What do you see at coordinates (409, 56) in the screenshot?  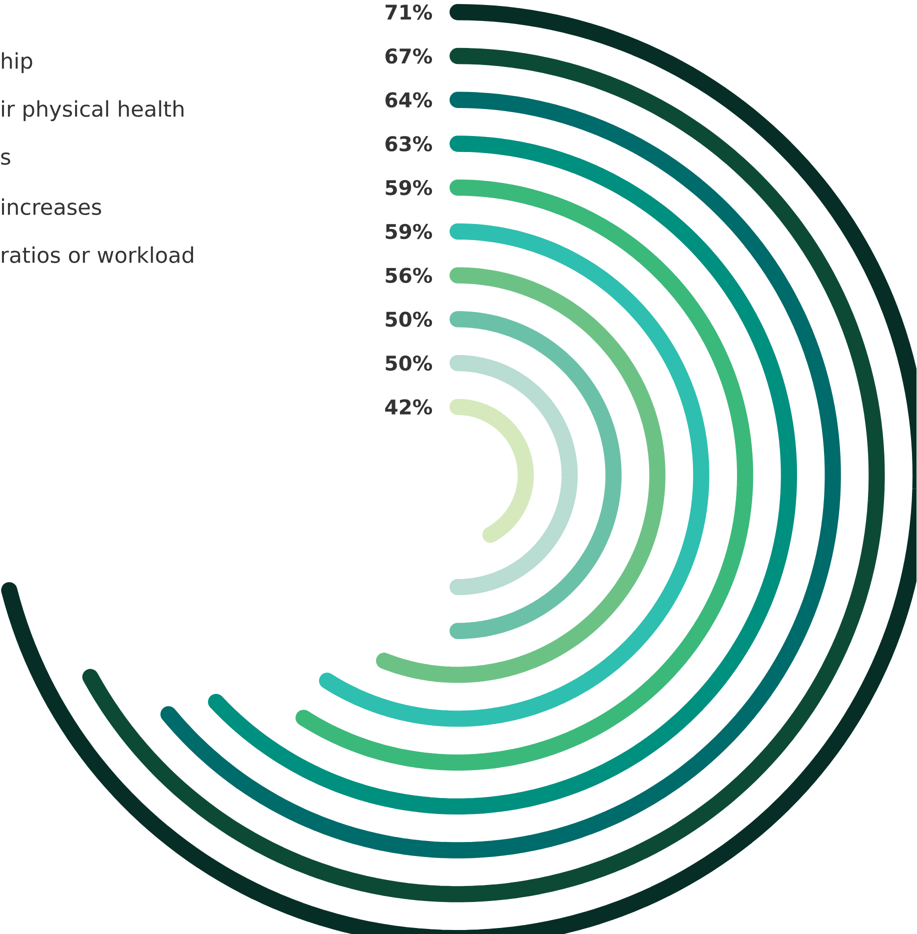 I see `data-label: 67%` at bounding box center [409, 56].